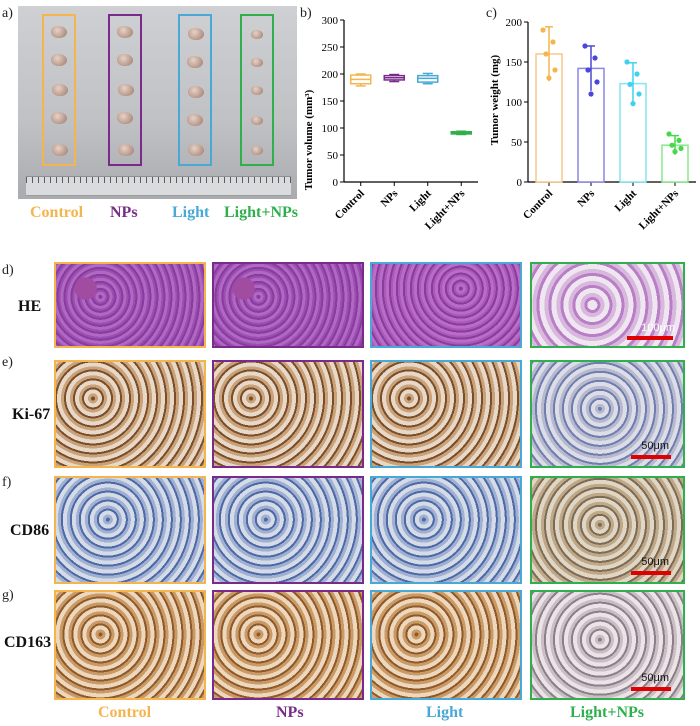  What do you see at coordinates (125, 712) in the screenshot?
I see `bottom-label-control: Control` at bounding box center [125, 712].